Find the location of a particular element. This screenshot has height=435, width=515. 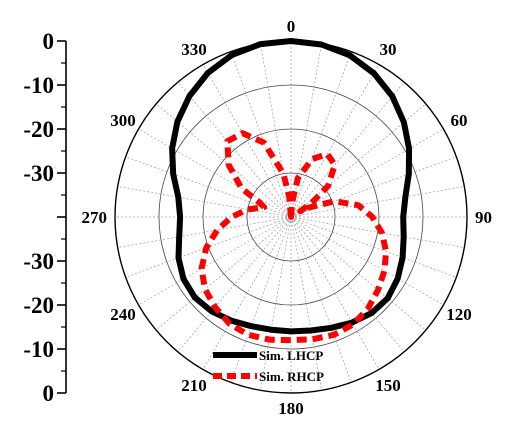

angle-tick-label: 270 is located at coordinates (95, 217).